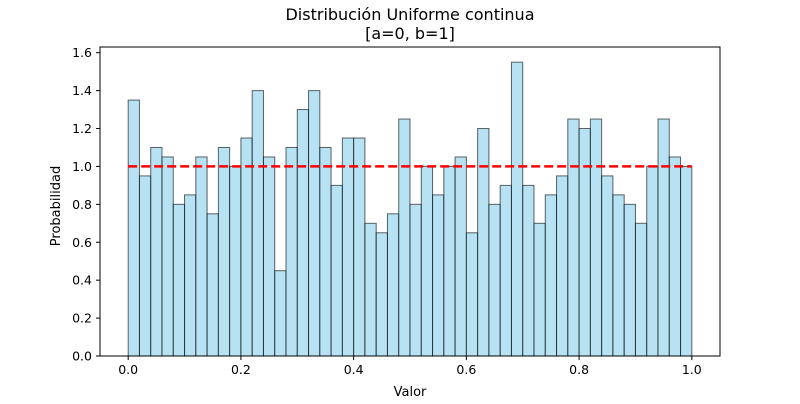 The width and height of the screenshot is (800, 404). What do you see at coordinates (409, 14) in the screenshot?
I see `chart-title: Distribución Uniforme continua` at bounding box center [409, 14].